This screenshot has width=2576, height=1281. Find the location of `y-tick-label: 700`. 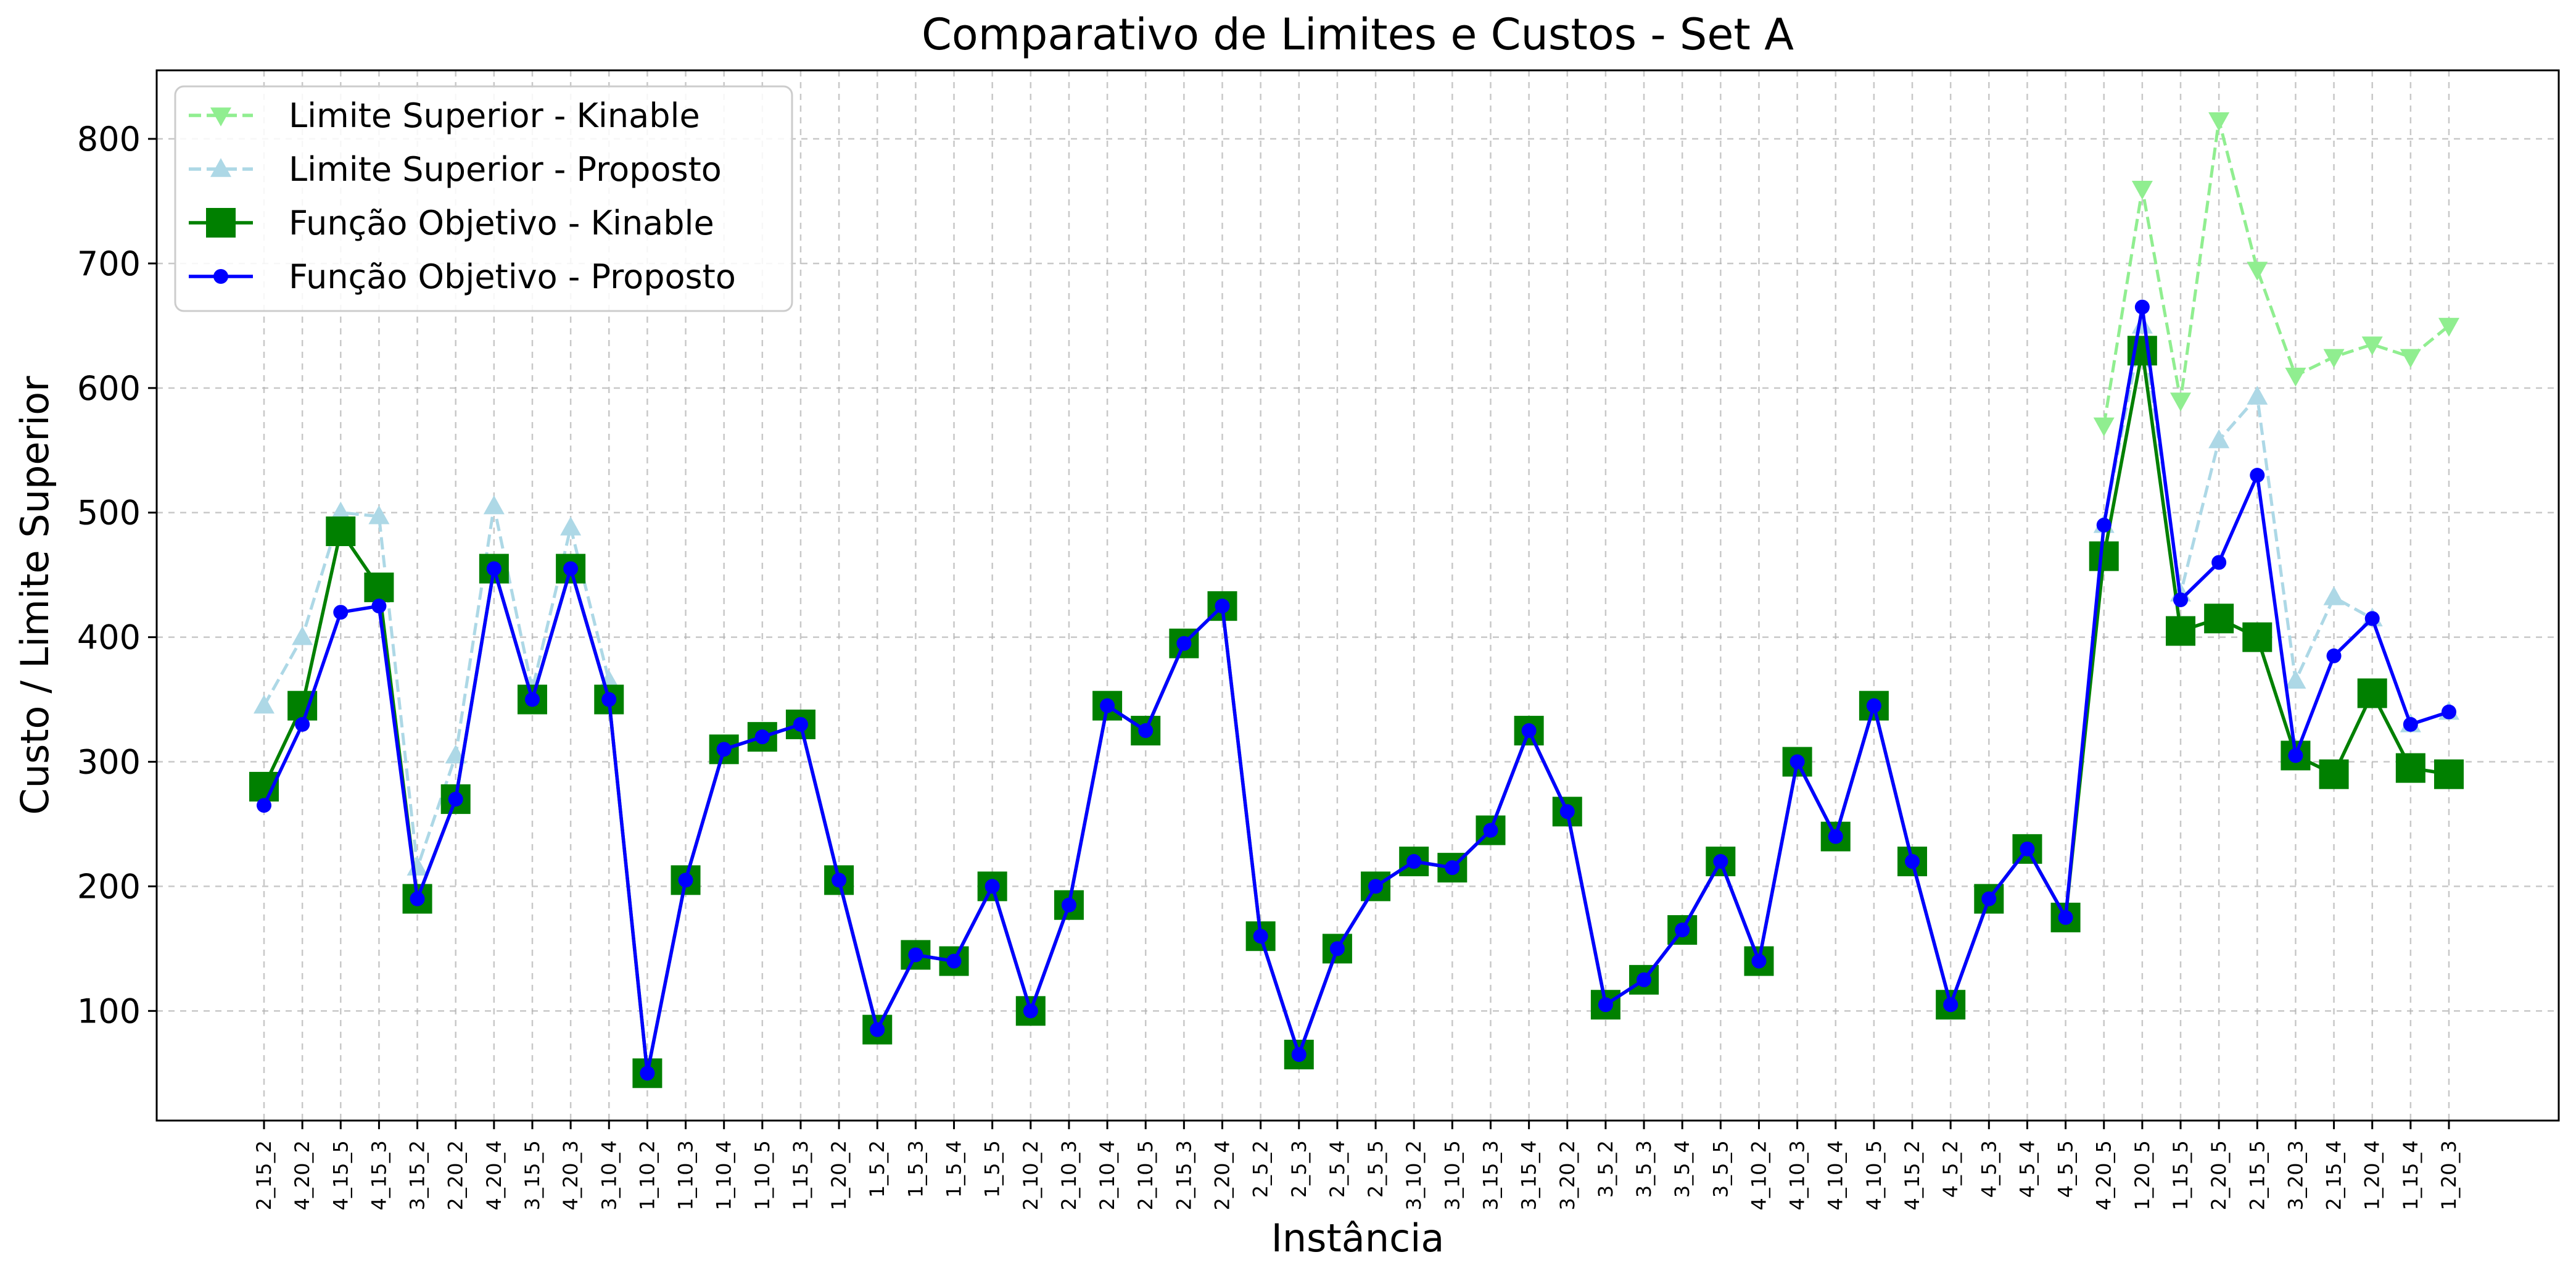

y-tick-label: 700 is located at coordinates (109, 263).